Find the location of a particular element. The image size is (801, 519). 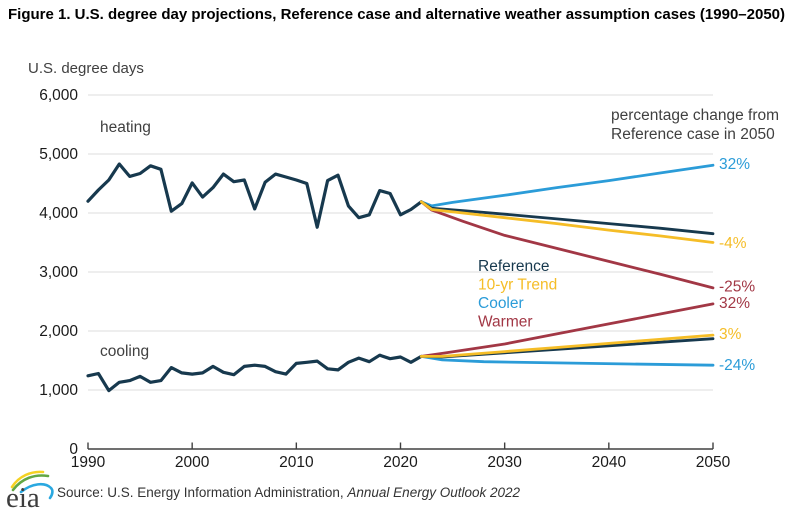

heating-10yr-trend-line is located at coordinates (567, 222).